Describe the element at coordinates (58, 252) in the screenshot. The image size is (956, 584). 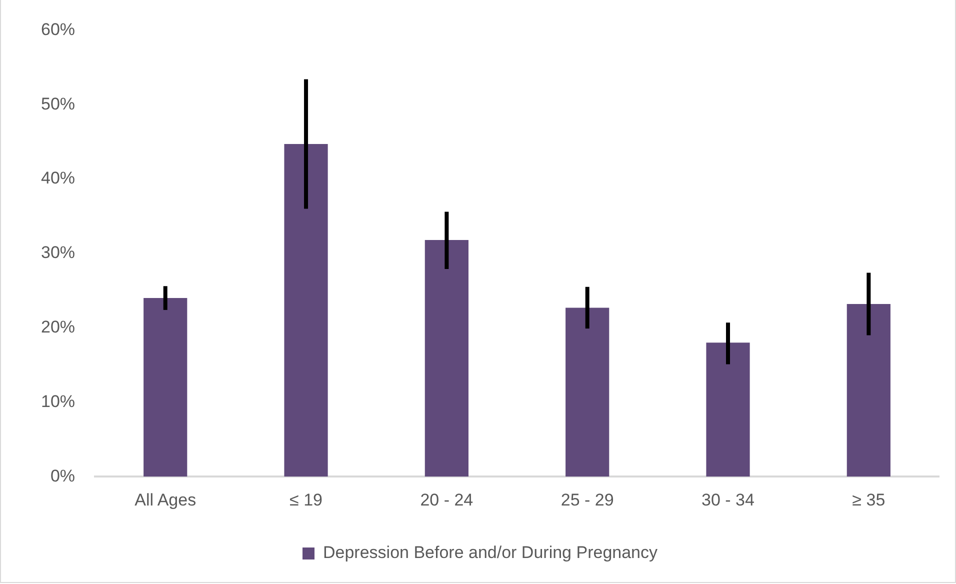
I see `y-tick-label: 30%` at that location.